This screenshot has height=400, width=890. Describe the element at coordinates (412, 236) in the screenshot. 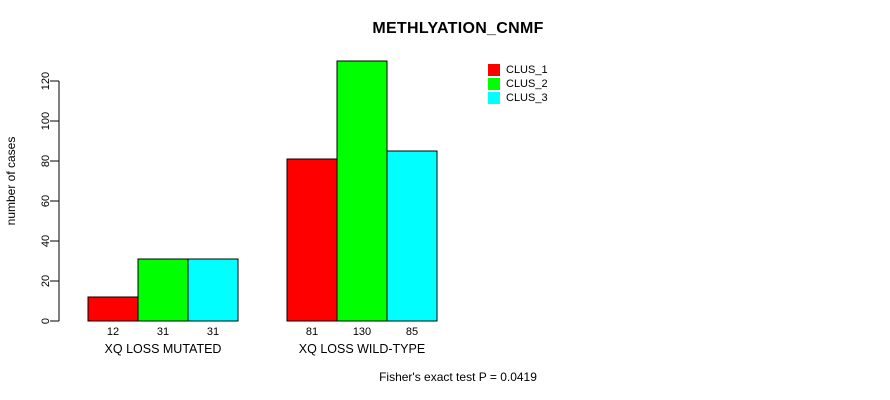

I see `bar-clus_3-group2` at that location.